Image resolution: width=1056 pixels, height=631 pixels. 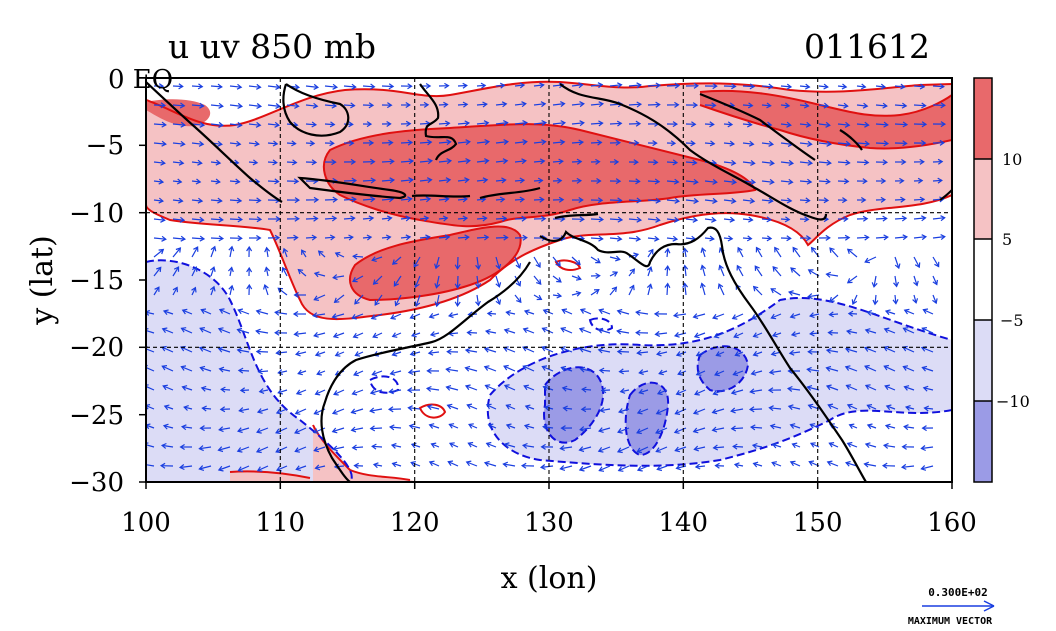 What do you see at coordinates (1001, 280) in the screenshot?
I see `colorbar: 10 5 −5 −10` at bounding box center [1001, 280].